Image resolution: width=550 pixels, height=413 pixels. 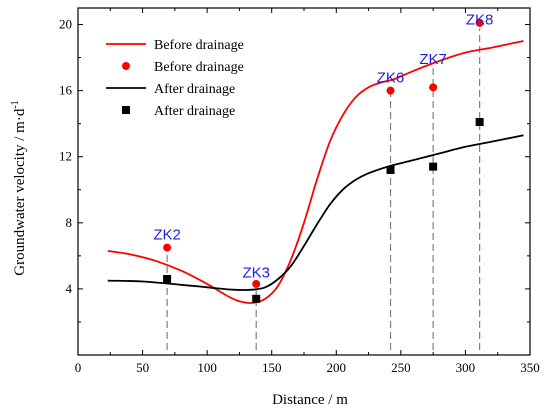 What do you see at coordinates (126, 66) in the screenshot?
I see `legend-circle-swatch` at bounding box center [126, 66].